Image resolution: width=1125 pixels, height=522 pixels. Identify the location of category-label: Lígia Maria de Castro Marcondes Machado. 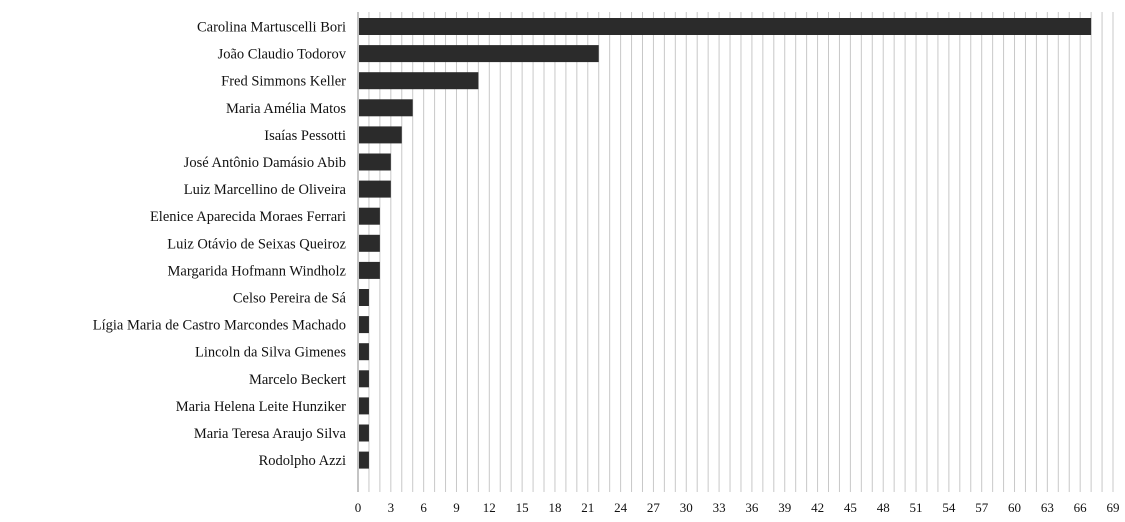
(219, 326).